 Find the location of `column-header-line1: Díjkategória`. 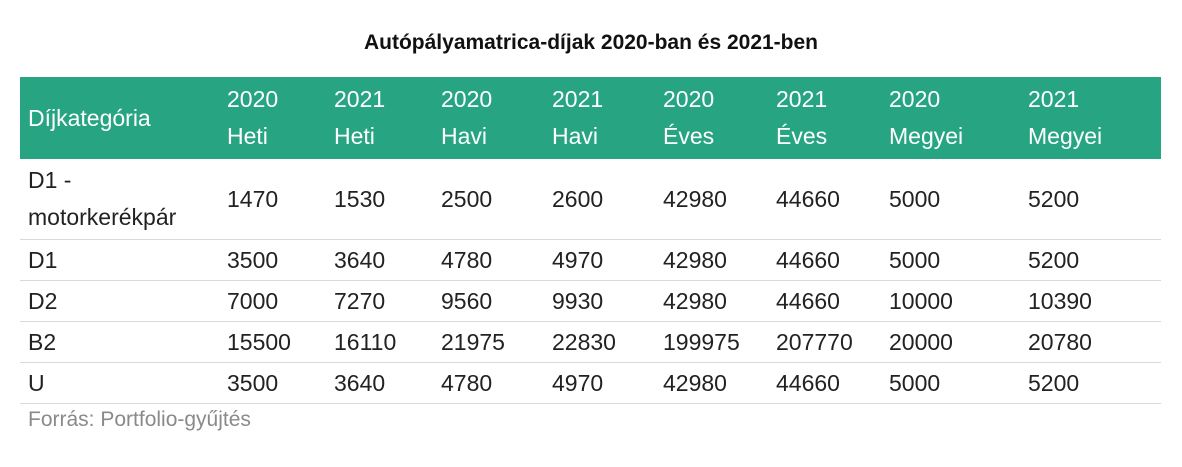

column-header-line1: Díjkategória is located at coordinates (89, 117).